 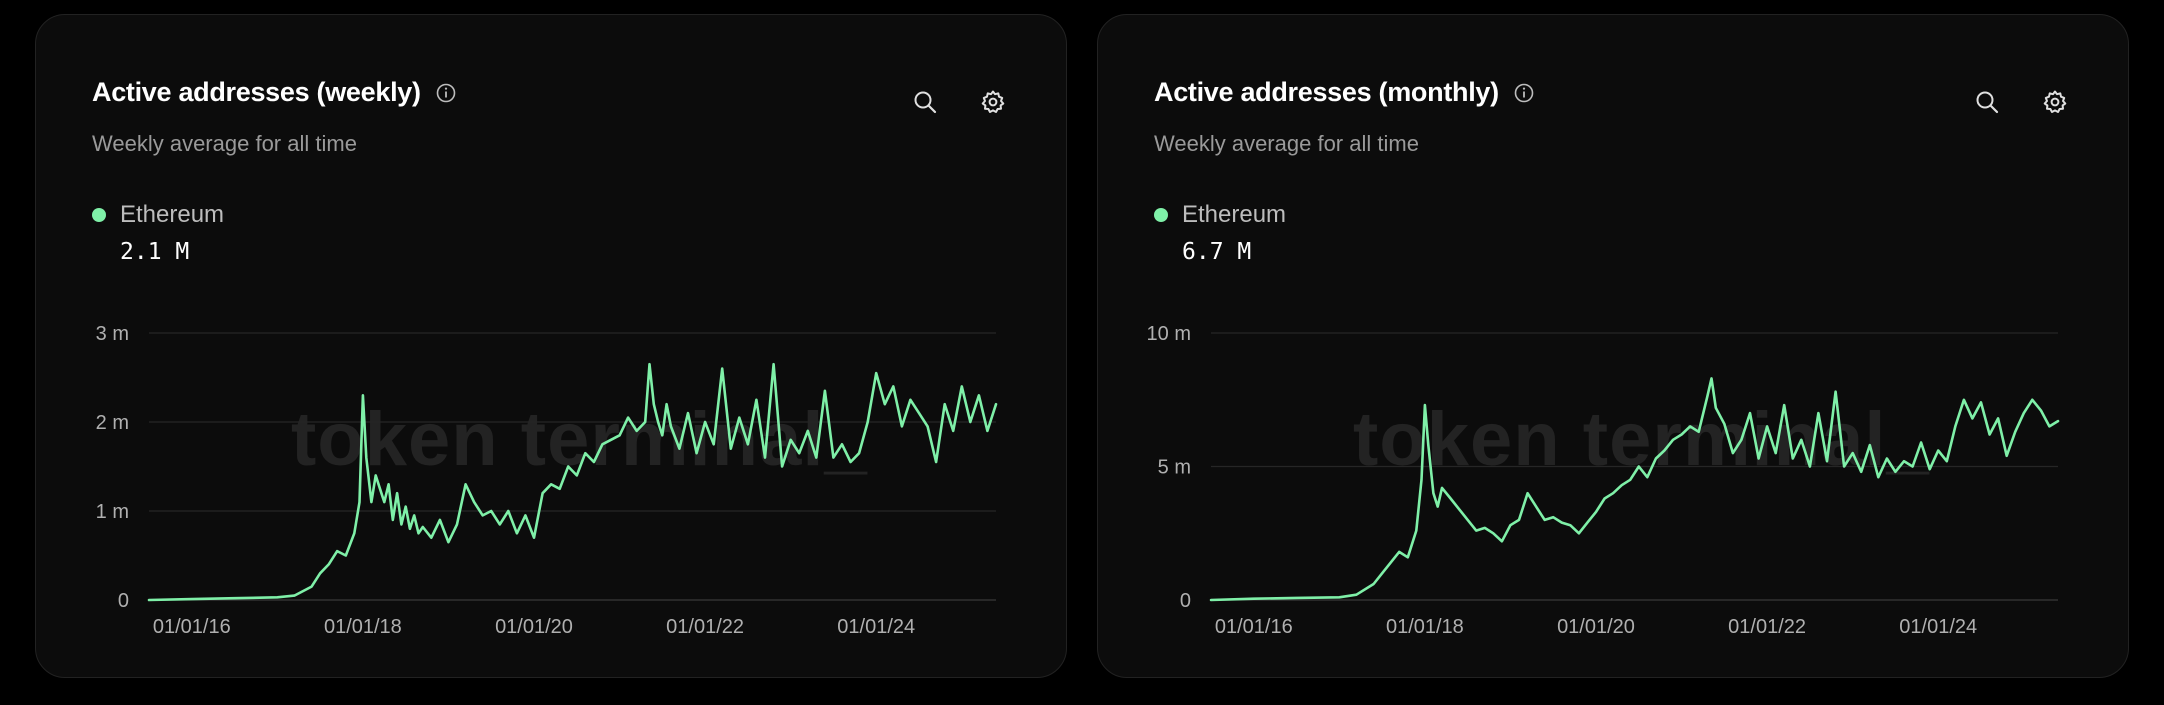 I want to click on chart-title-text: Active addresses (monthly), so click(x=1326, y=92).